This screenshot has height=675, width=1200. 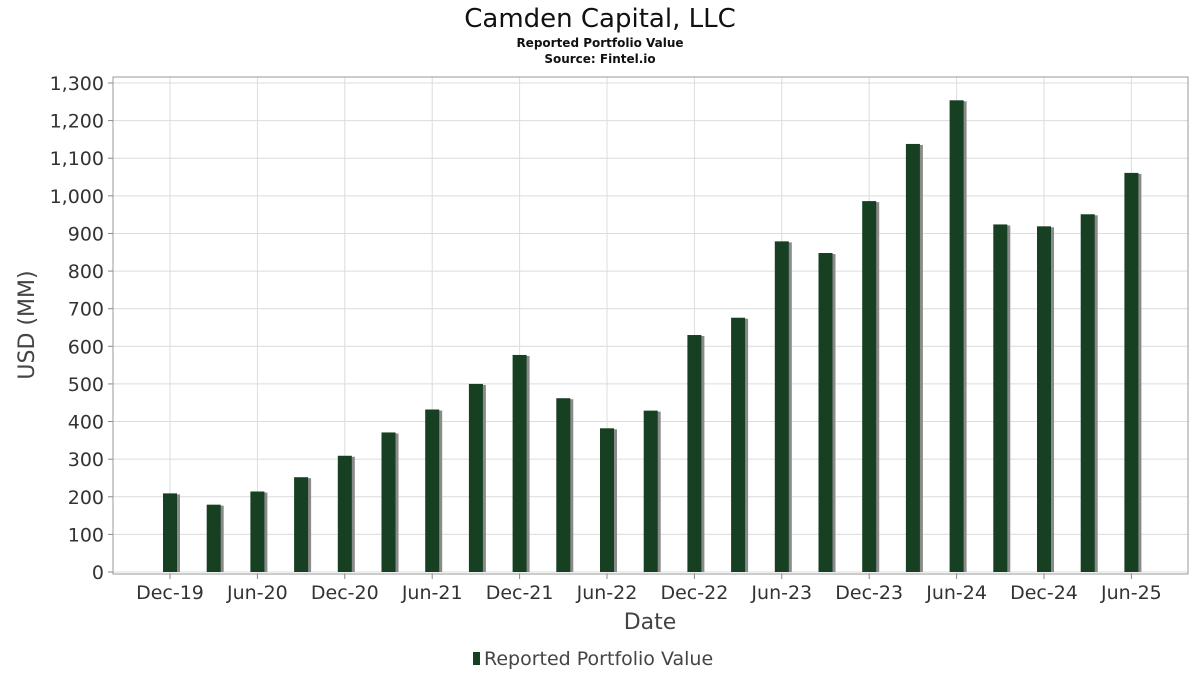 I want to click on y-axis-title: USD (MM), so click(x=27, y=324).